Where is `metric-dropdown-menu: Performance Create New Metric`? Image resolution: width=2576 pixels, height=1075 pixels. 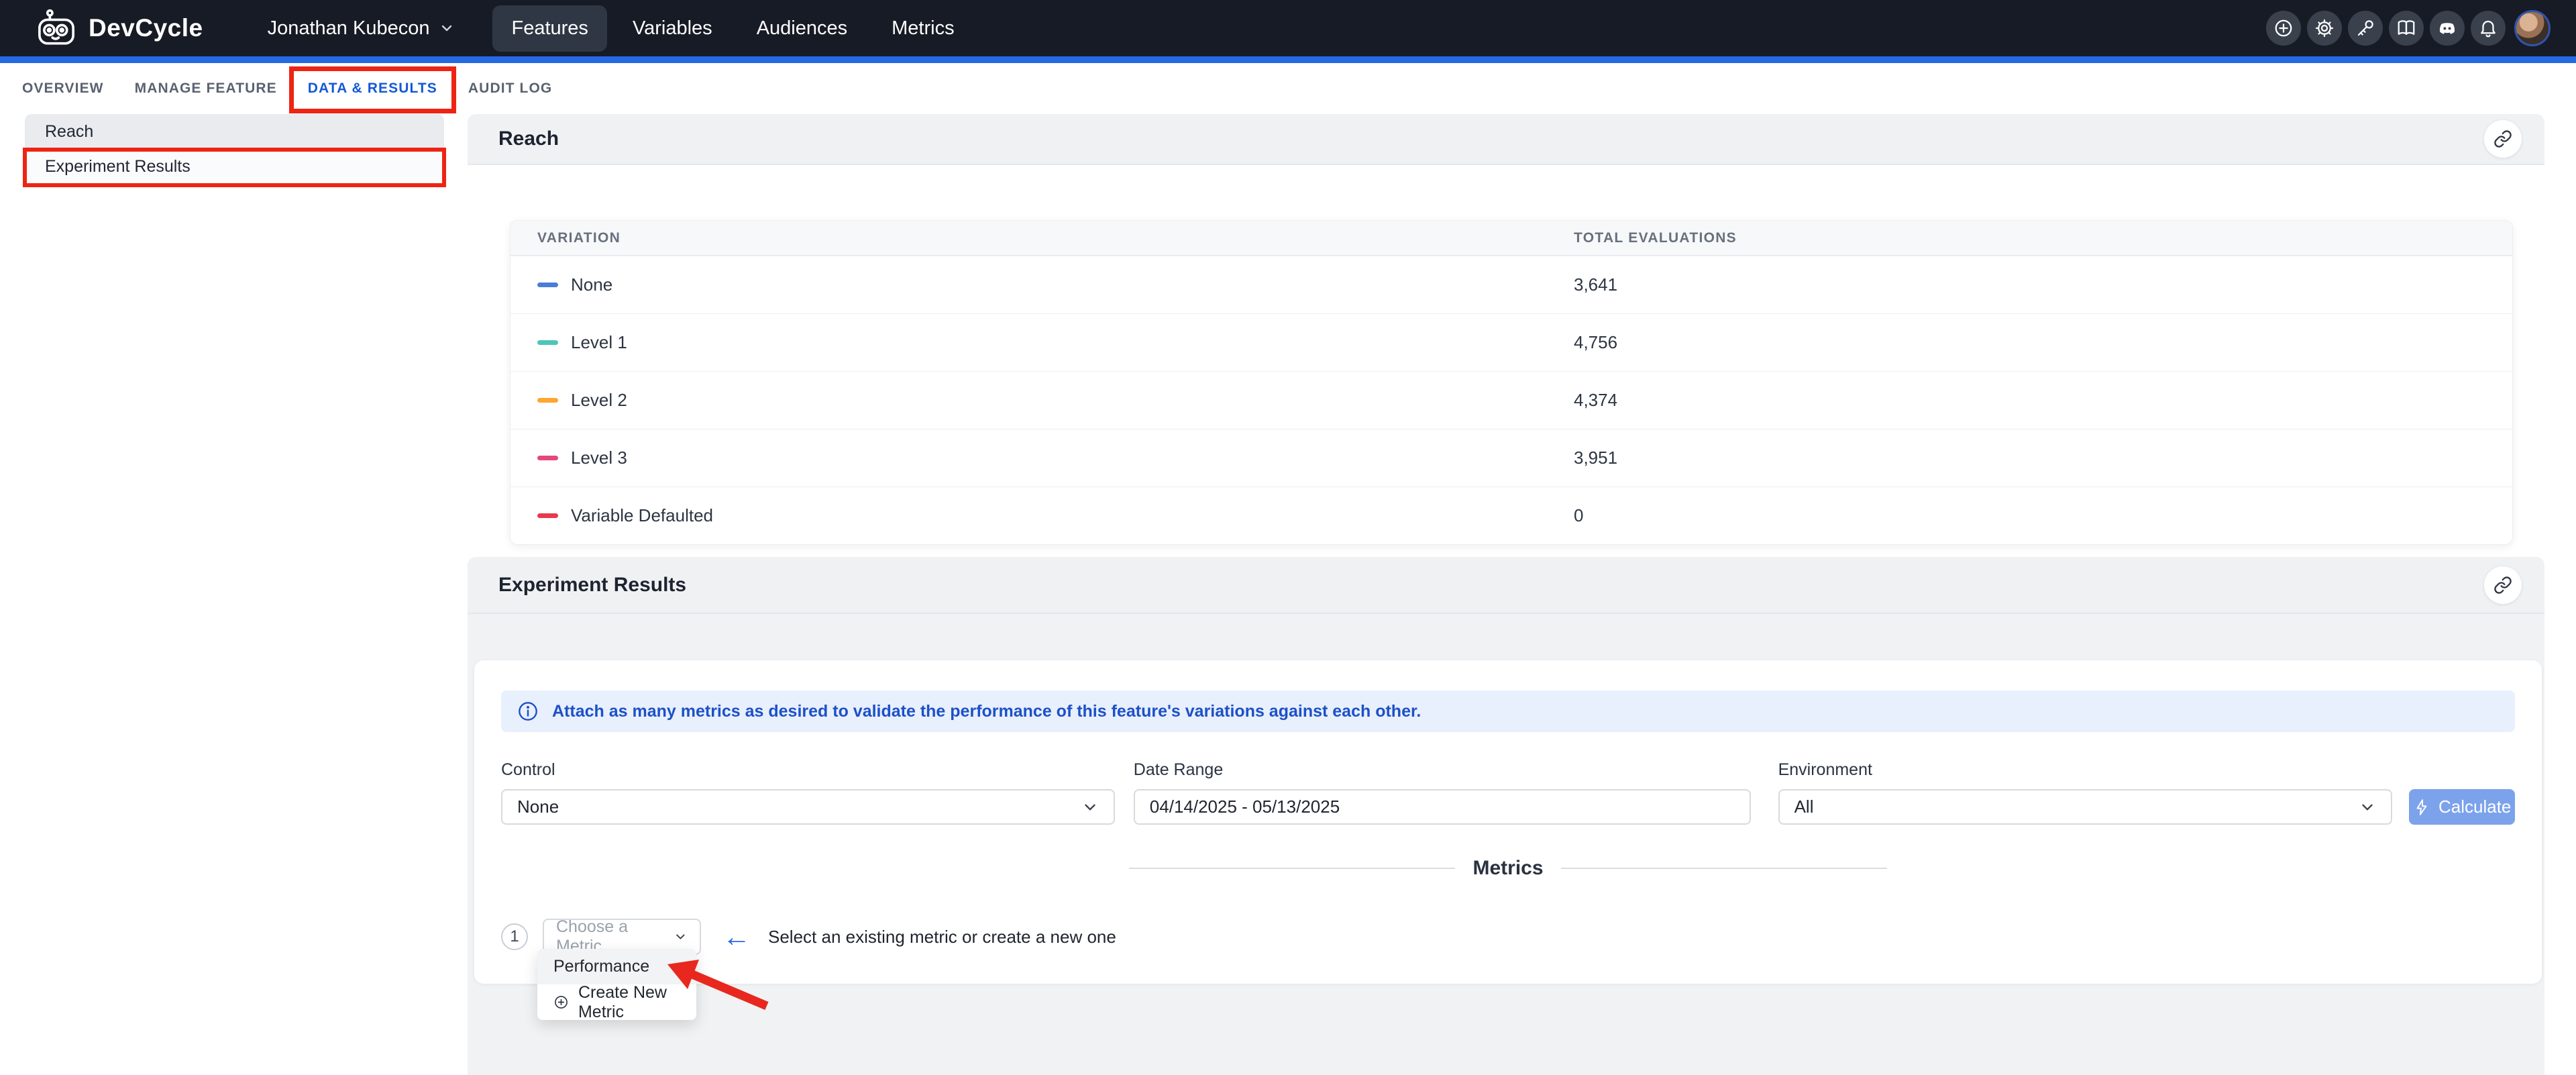
metric-dropdown-menu: Performance Create New Metric is located at coordinates (616, 984).